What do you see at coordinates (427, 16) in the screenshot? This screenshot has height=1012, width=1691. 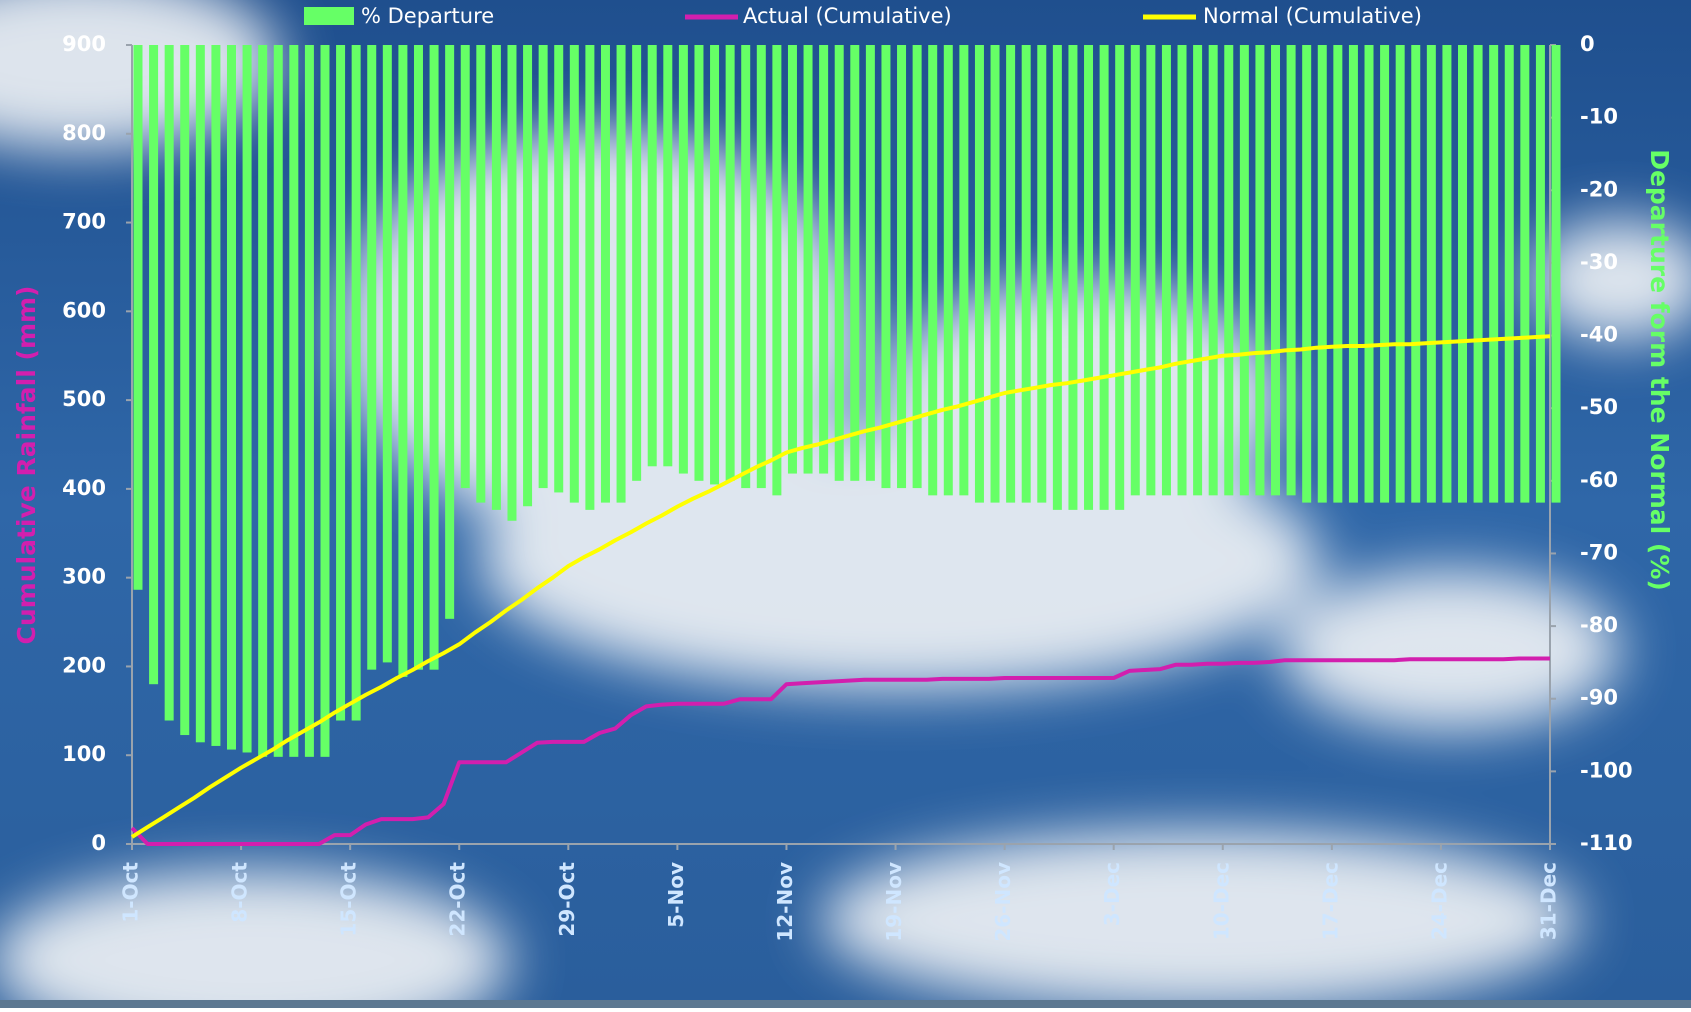 I see `legend-label: % Departure` at bounding box center [427, 16].